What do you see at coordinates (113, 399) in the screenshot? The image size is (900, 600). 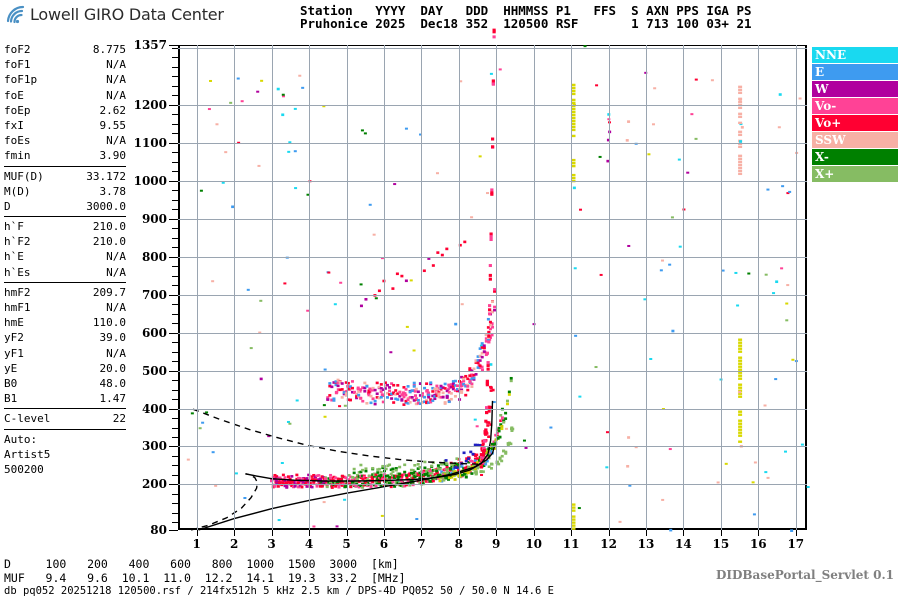 I see `param-value: 1.47` at bounding box center [113, 399].